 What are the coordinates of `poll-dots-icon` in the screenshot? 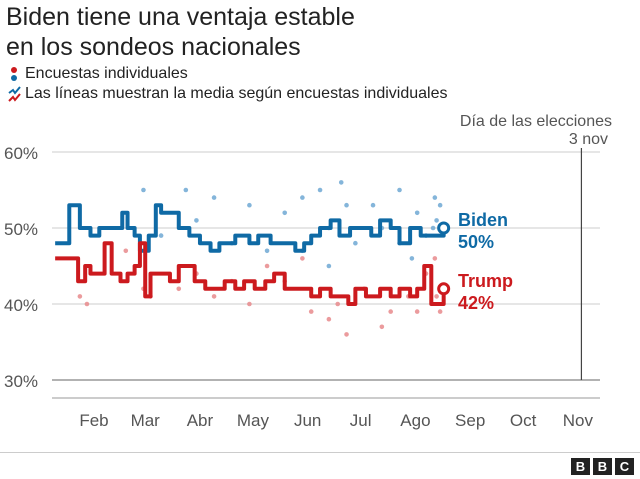 It's located at (14, 74).